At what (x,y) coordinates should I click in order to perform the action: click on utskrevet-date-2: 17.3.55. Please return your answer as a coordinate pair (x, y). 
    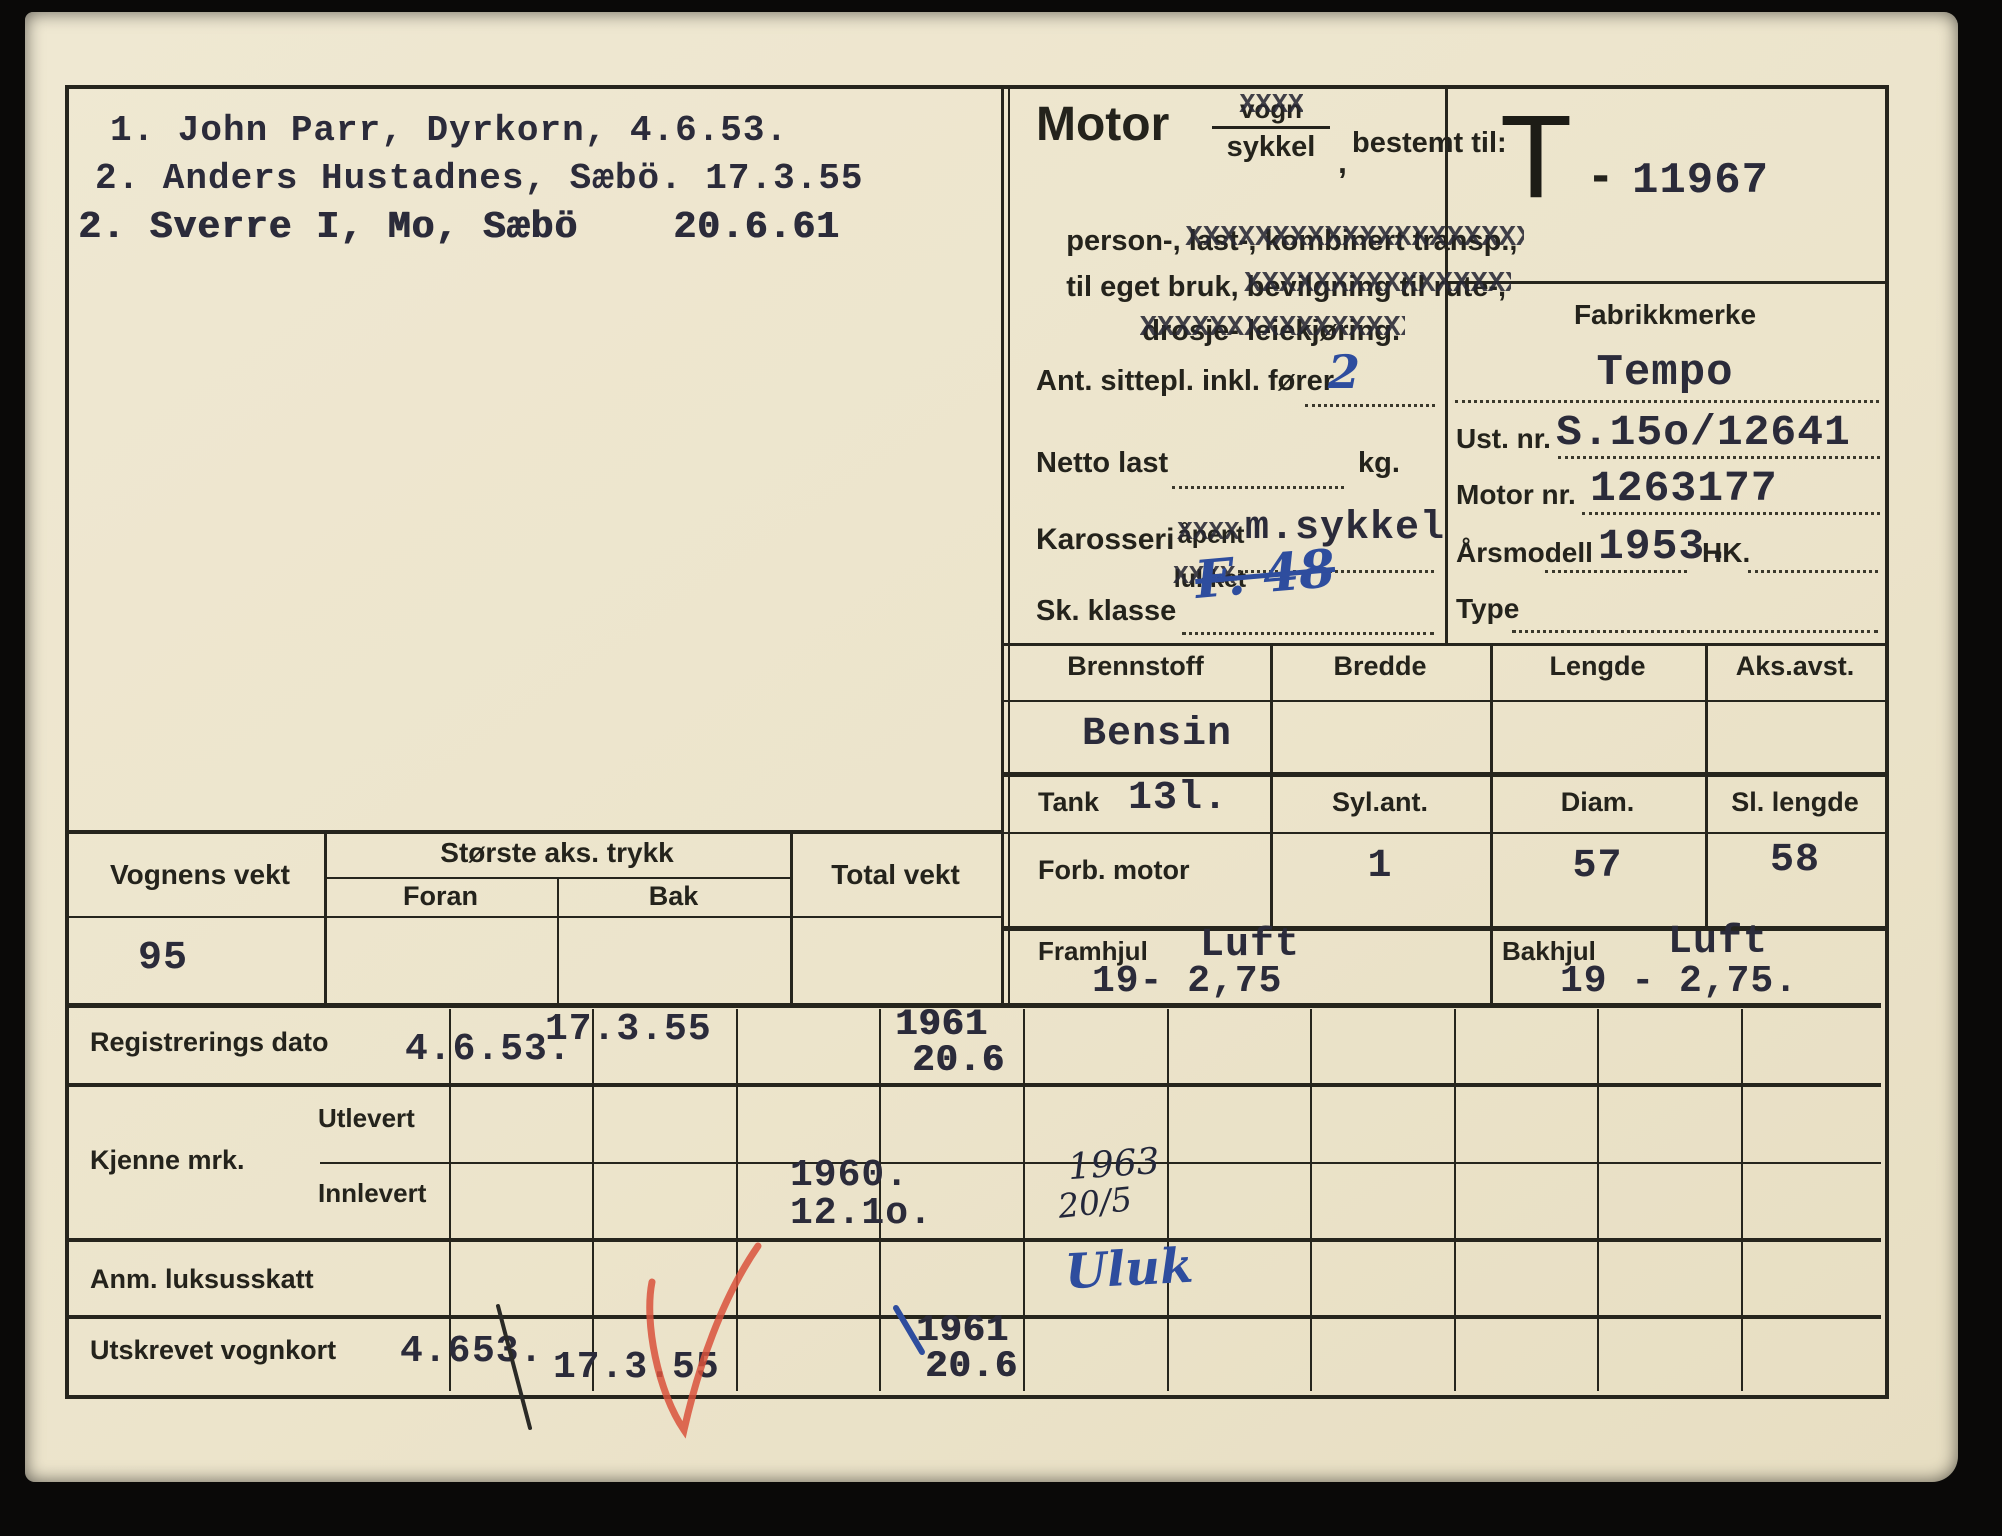
    Looking at the image, I should click on (636, 1367).